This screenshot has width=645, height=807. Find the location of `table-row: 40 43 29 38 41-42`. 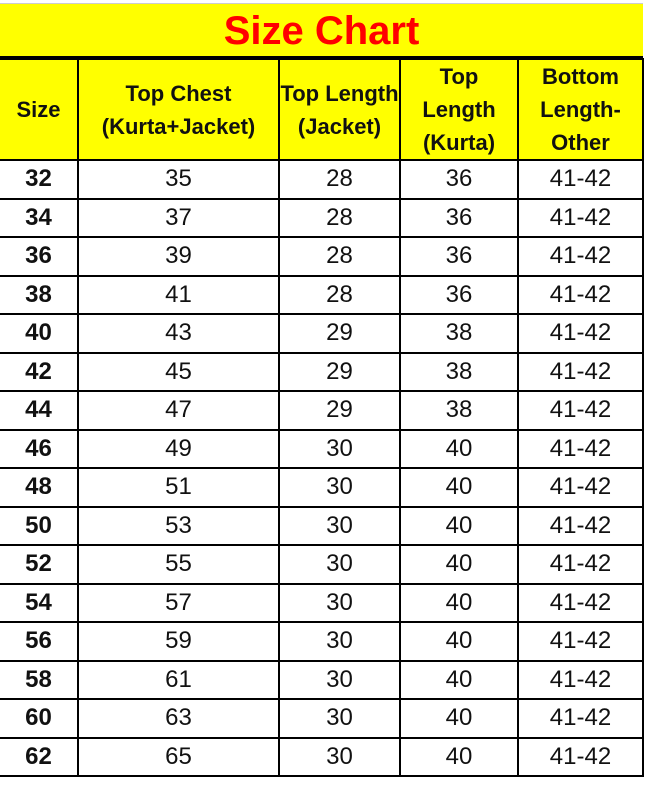

table-row: 40 43 29 38 41-42 is located at coordinates (322, 333).